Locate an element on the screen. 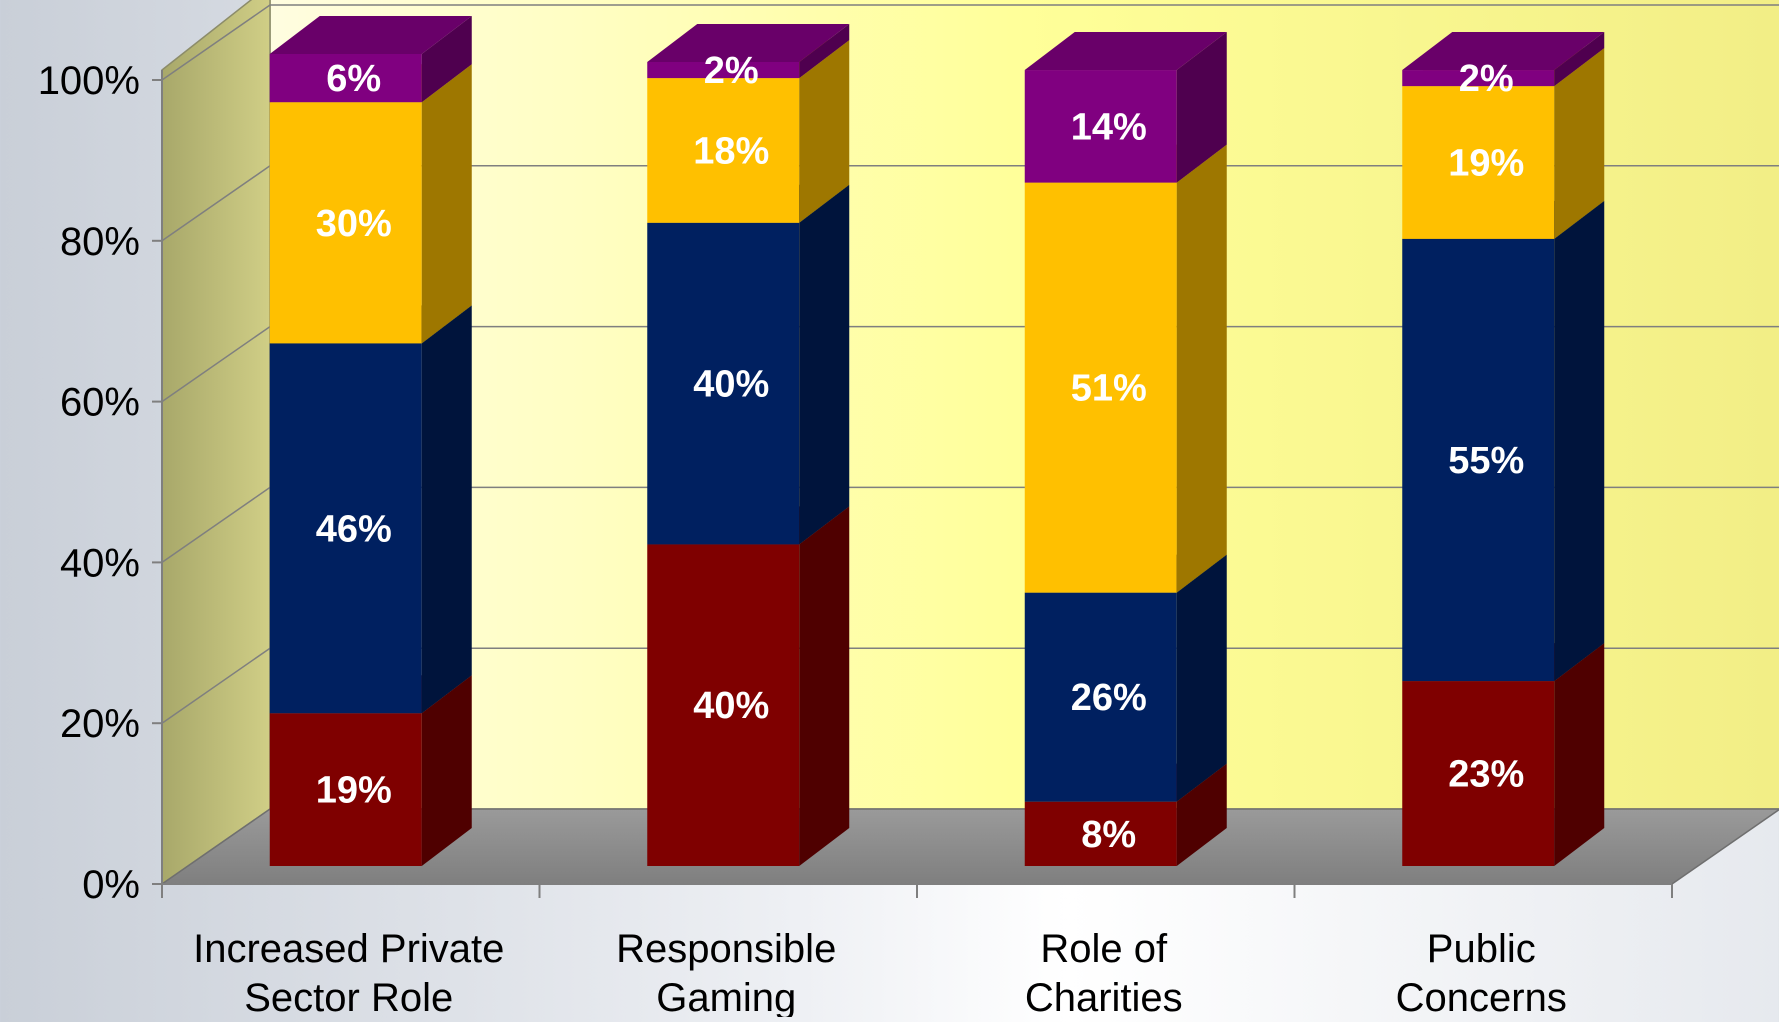  data-label: 6% is located at coordinates (353, 79).